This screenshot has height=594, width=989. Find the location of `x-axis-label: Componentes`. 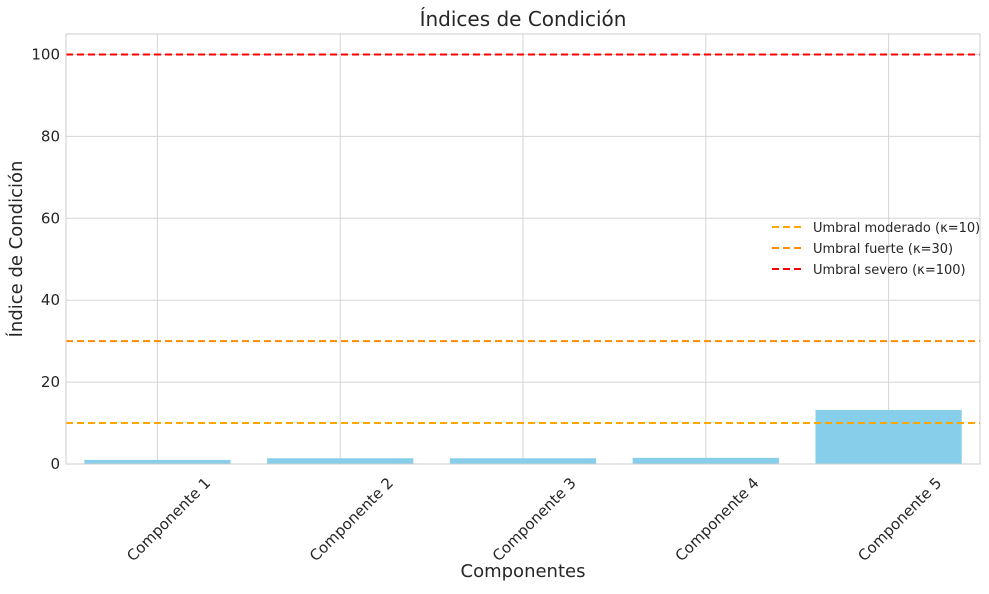

x-axis-label: Componentes is located at coordinates (523, 571).